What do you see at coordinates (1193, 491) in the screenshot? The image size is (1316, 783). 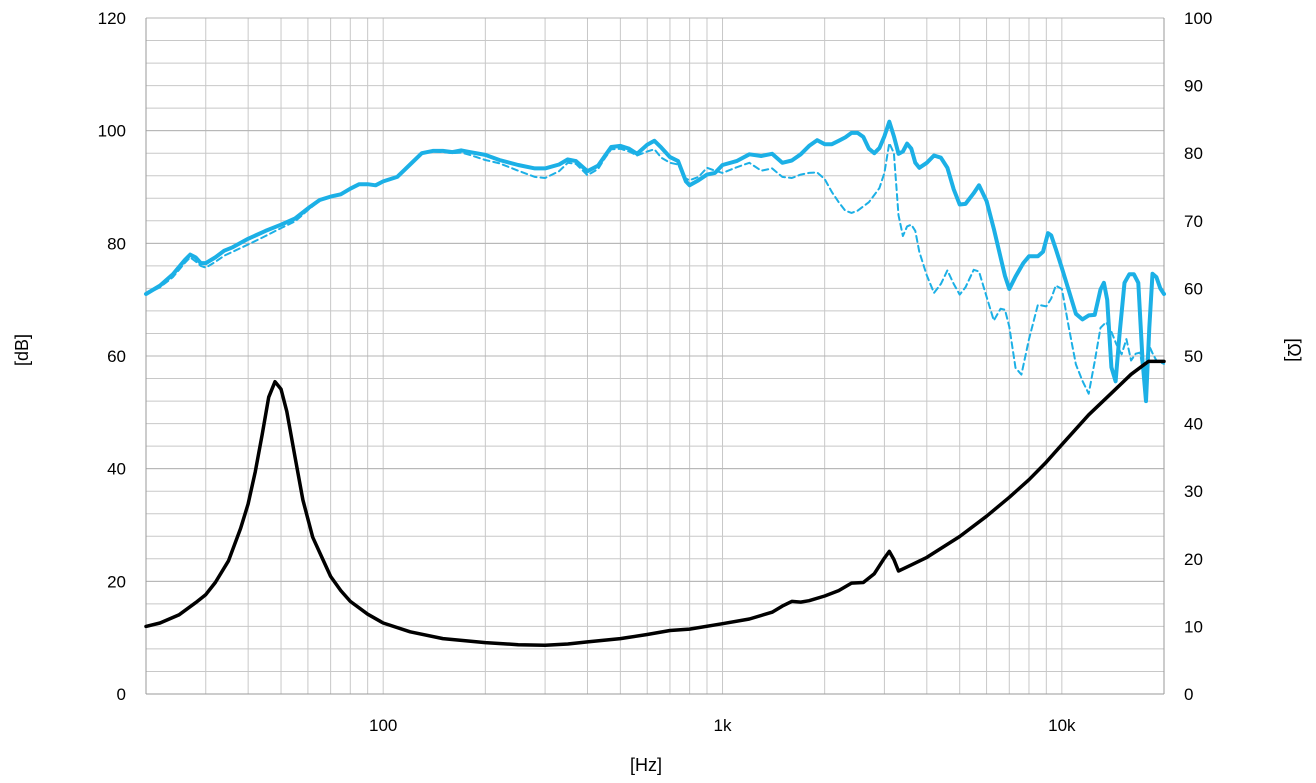 I see `y-tick-label-right: 30` at bounding box center [1193, 491].